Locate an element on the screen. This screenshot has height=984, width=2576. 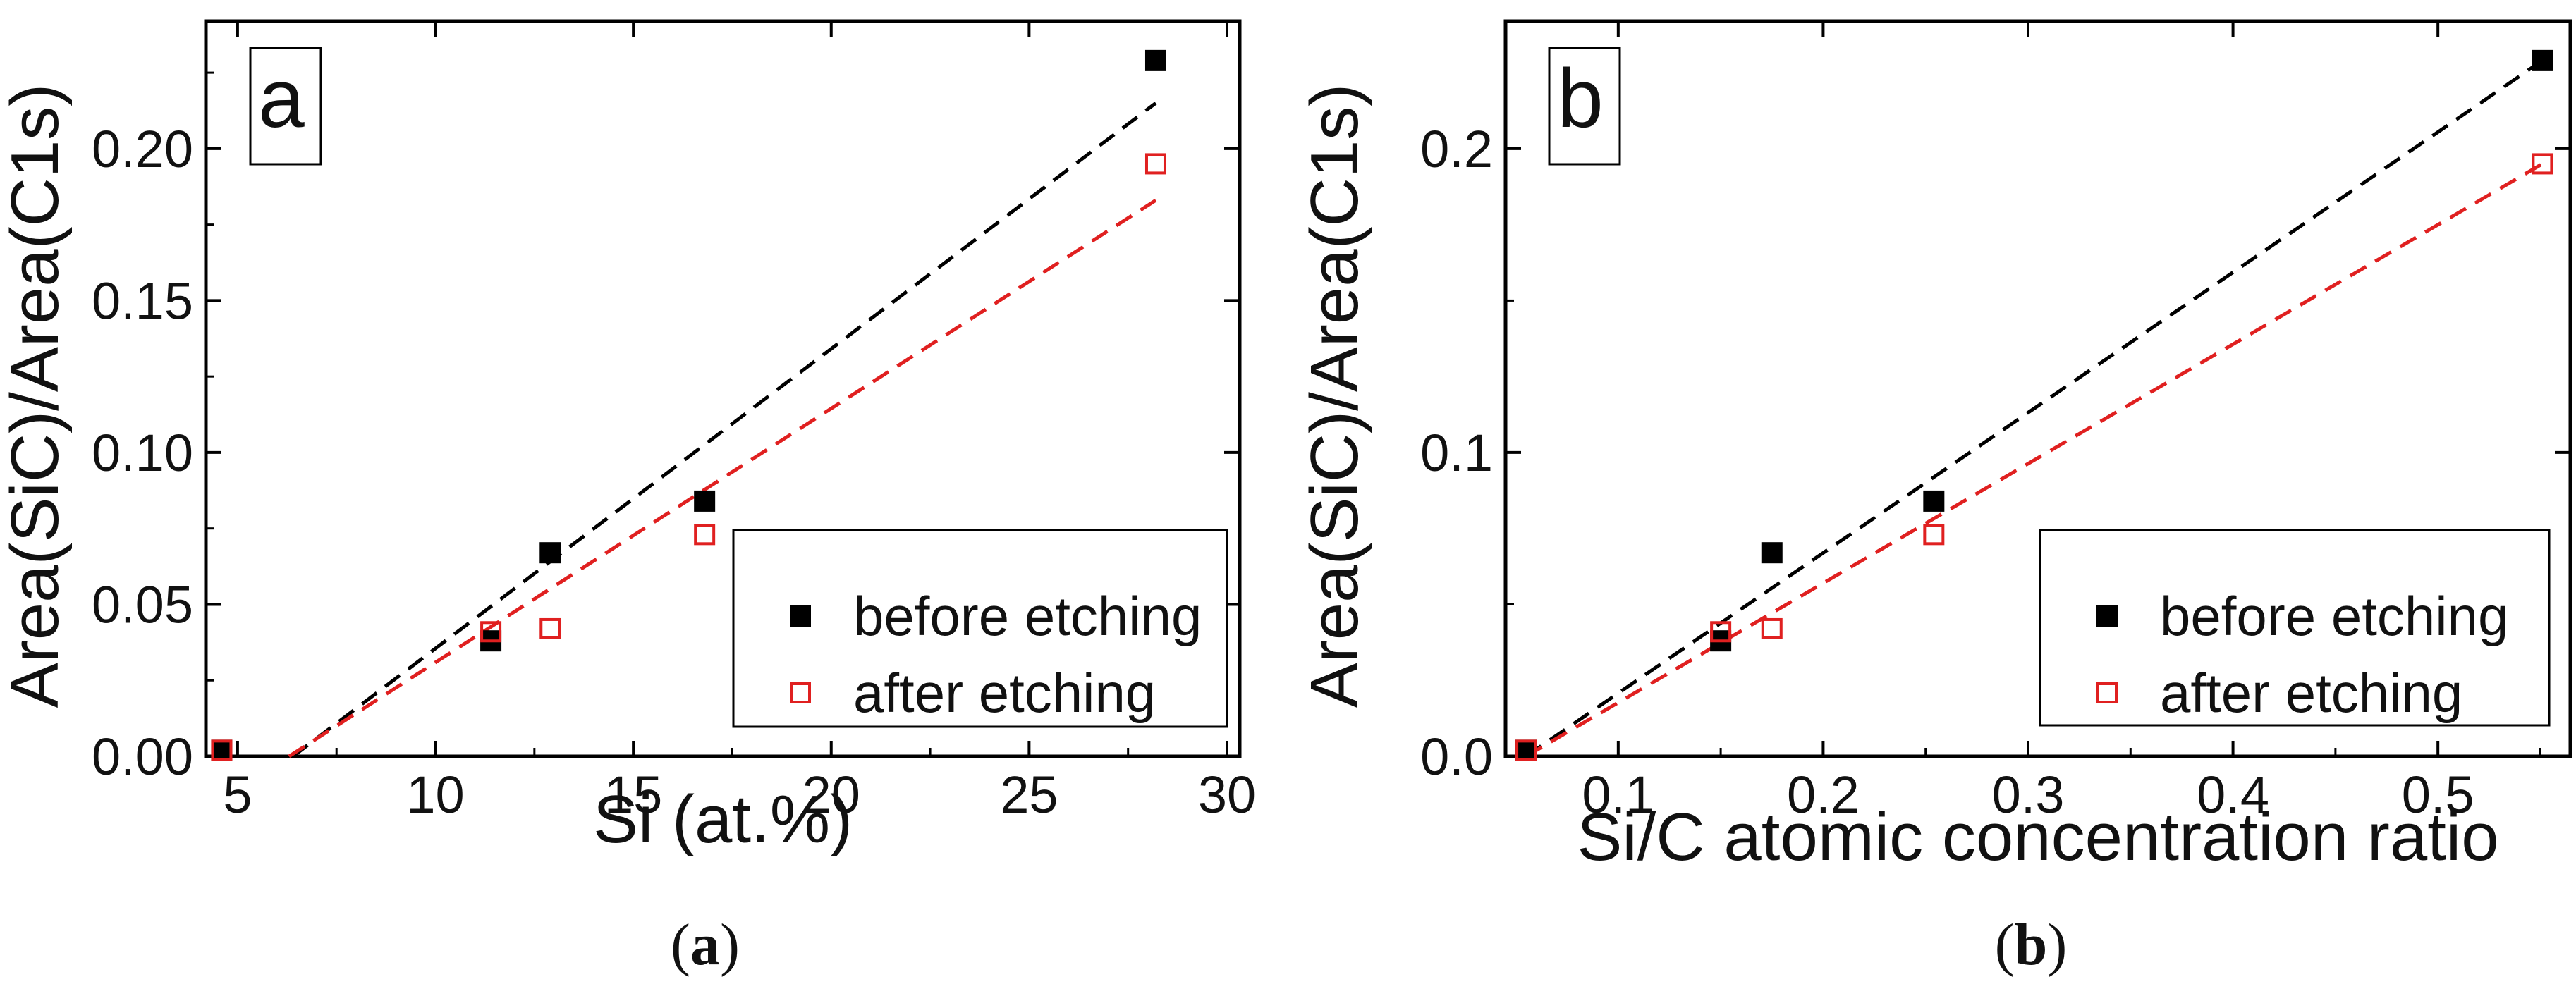
y-tick-label: 0.20 is located at coordinates (142, 149).